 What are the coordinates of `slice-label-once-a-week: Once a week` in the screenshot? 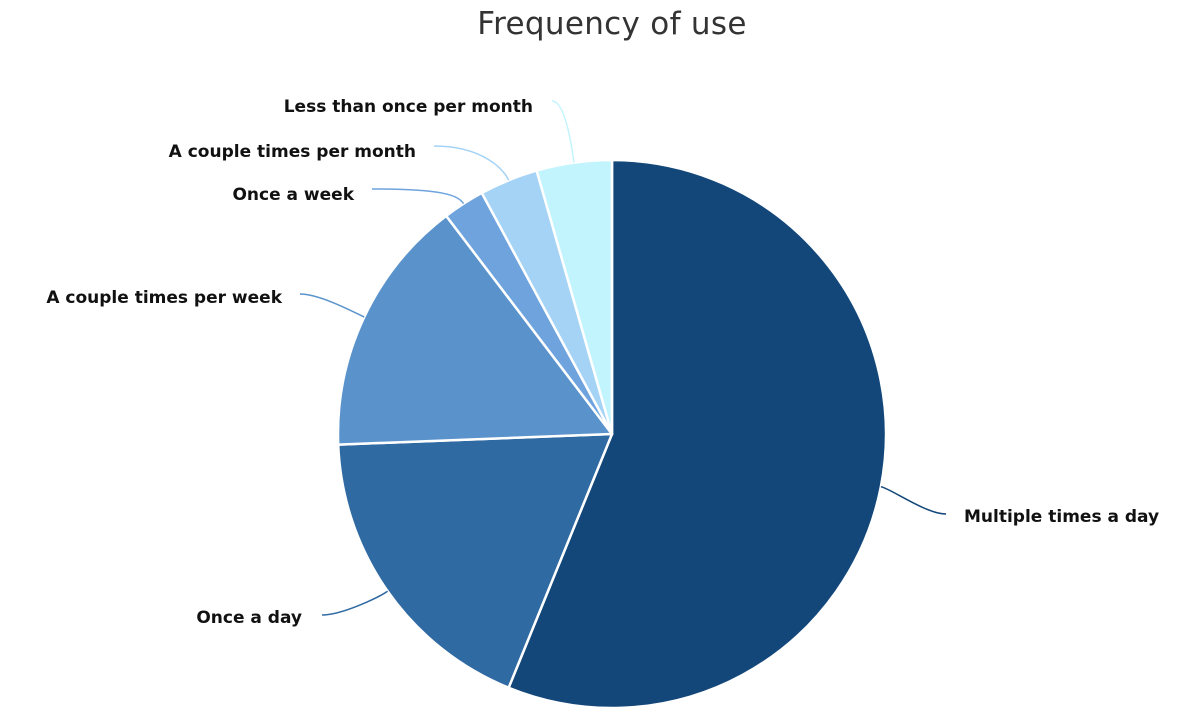 It's located at (293, 195).